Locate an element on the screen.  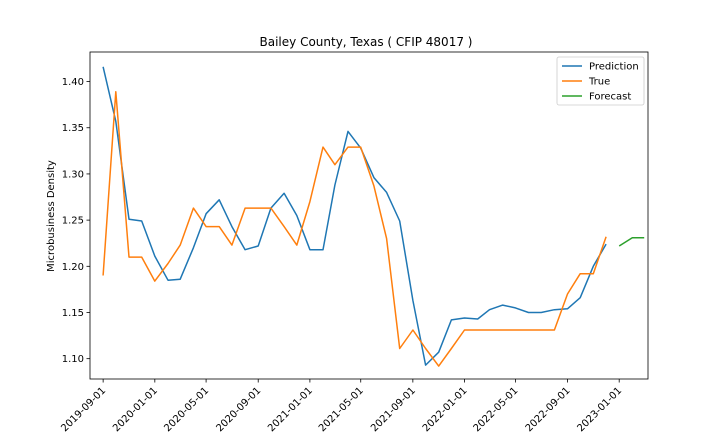
y-tick-label: 1.10 is located at coordinates (73, 359).